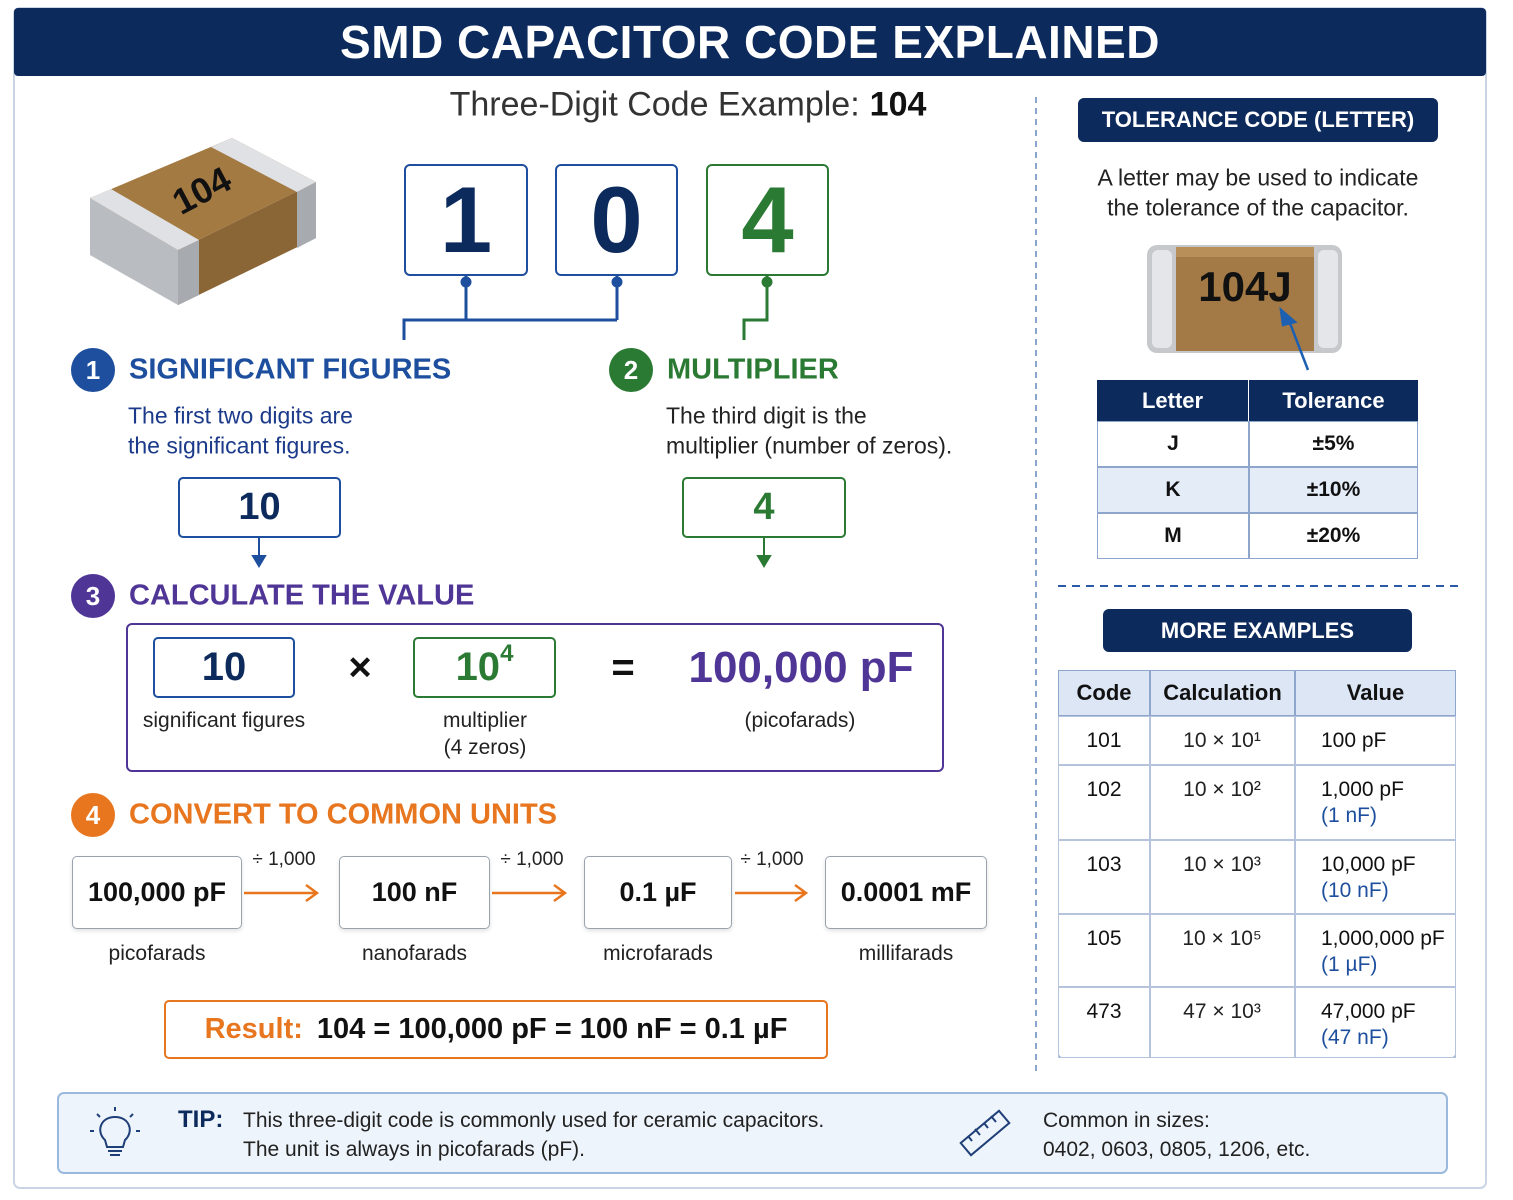  Describe the element at coordinates (201, 1119) in the screenshot. I see `tip-label: TIP:` at that location.